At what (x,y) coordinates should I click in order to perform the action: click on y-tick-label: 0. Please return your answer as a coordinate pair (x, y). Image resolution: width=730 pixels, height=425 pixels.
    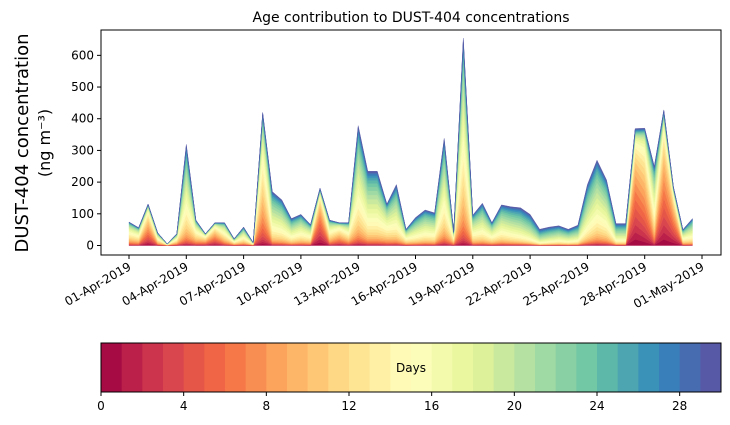
    Looking at the image, I should click on (90, 245).